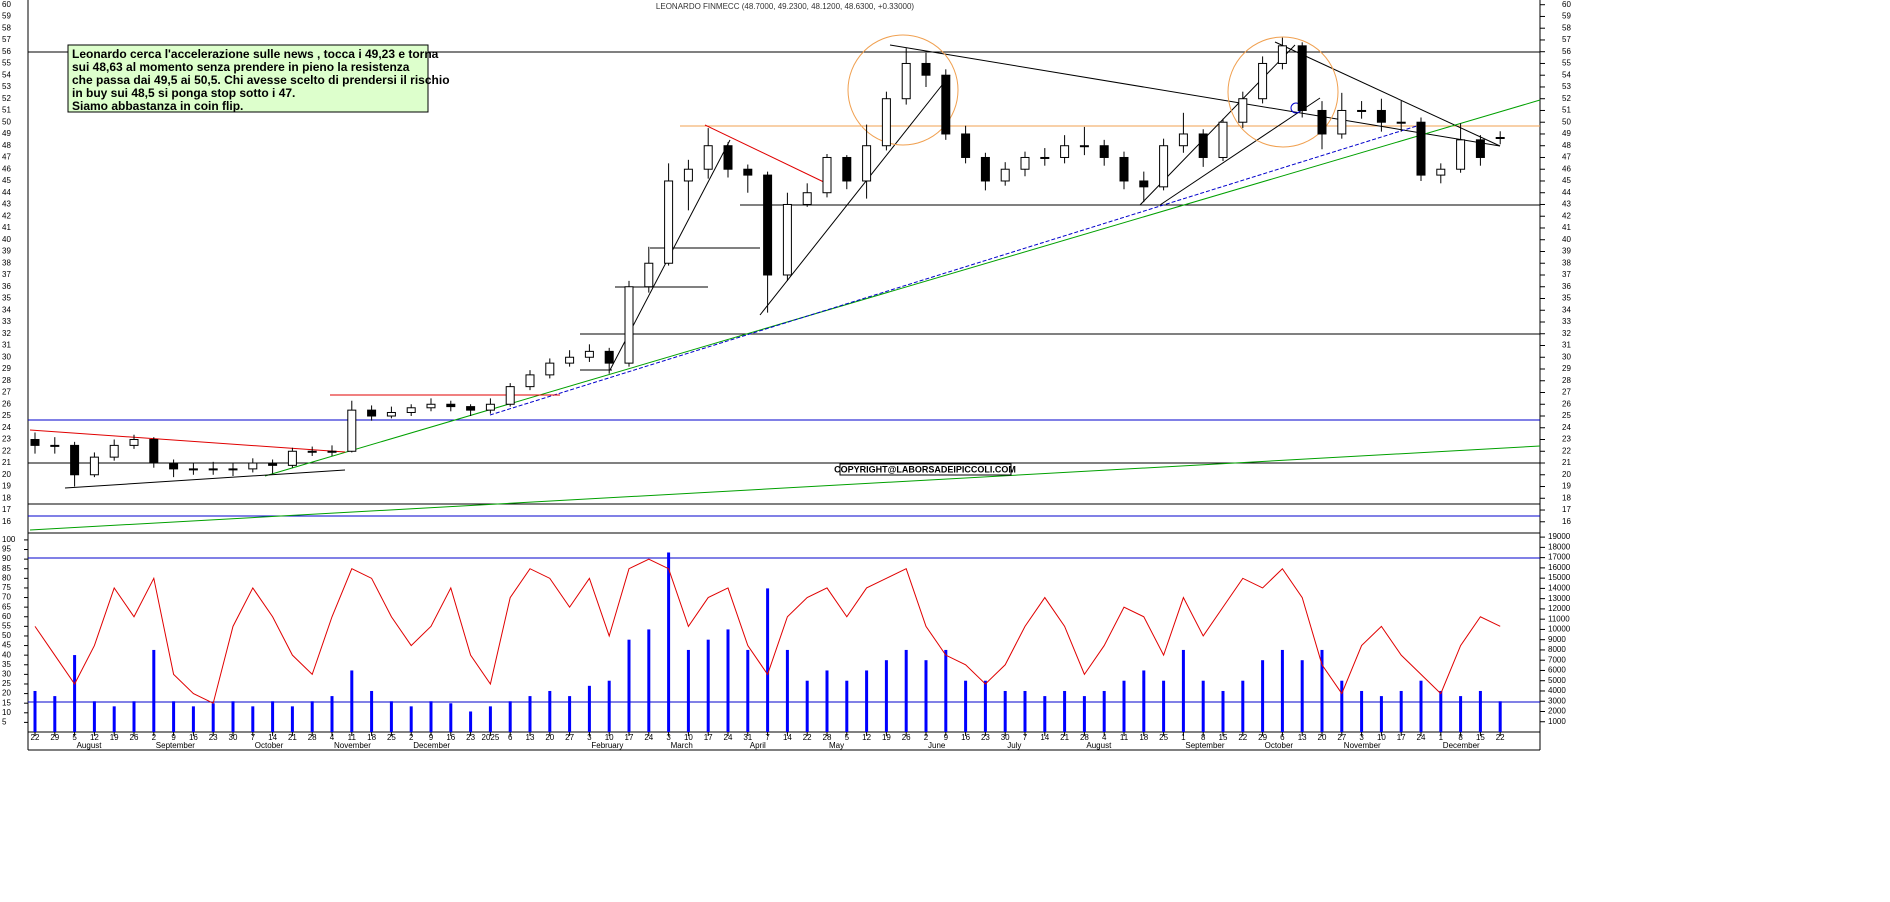 The height and width of the screenshot is (902, 1890). What do you see at coordinates (6, 215) in the screenshot?
I see `y-tick-label: 42` at bounding box center [6, 215].